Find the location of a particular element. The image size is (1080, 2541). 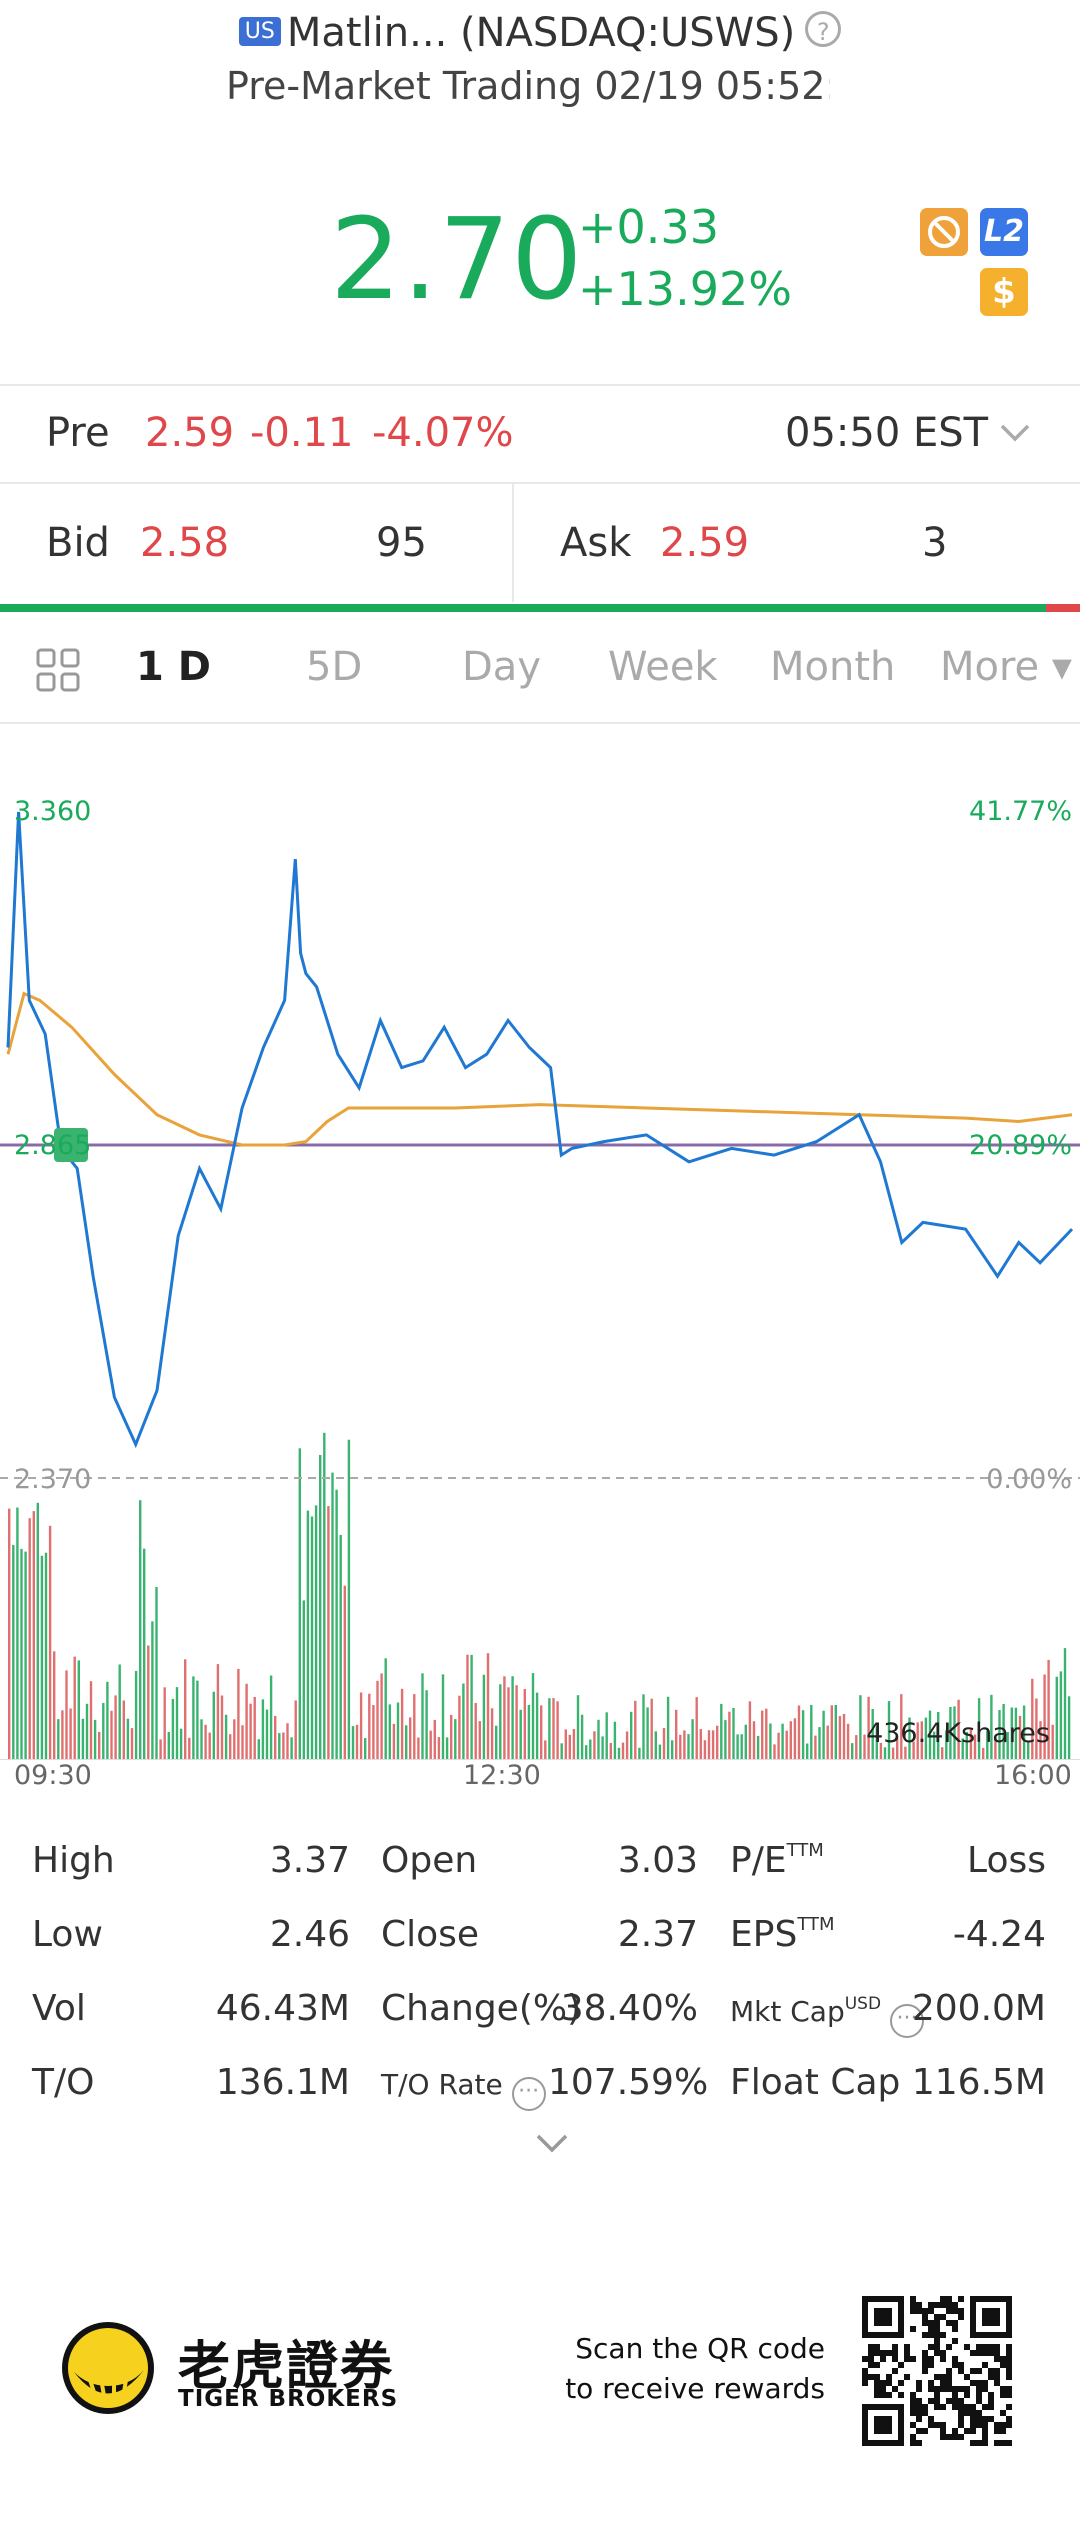

tab-week: Week is located at coordinates (663, 667).